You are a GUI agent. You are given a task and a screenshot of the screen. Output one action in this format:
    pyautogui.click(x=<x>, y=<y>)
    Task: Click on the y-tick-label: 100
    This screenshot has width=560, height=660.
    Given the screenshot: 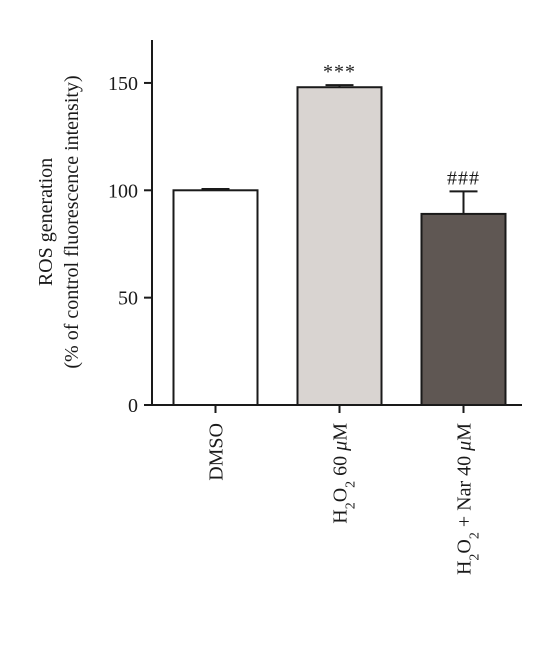 What is the action you would take?
    pyautogui.click(x=123, y=191)
    